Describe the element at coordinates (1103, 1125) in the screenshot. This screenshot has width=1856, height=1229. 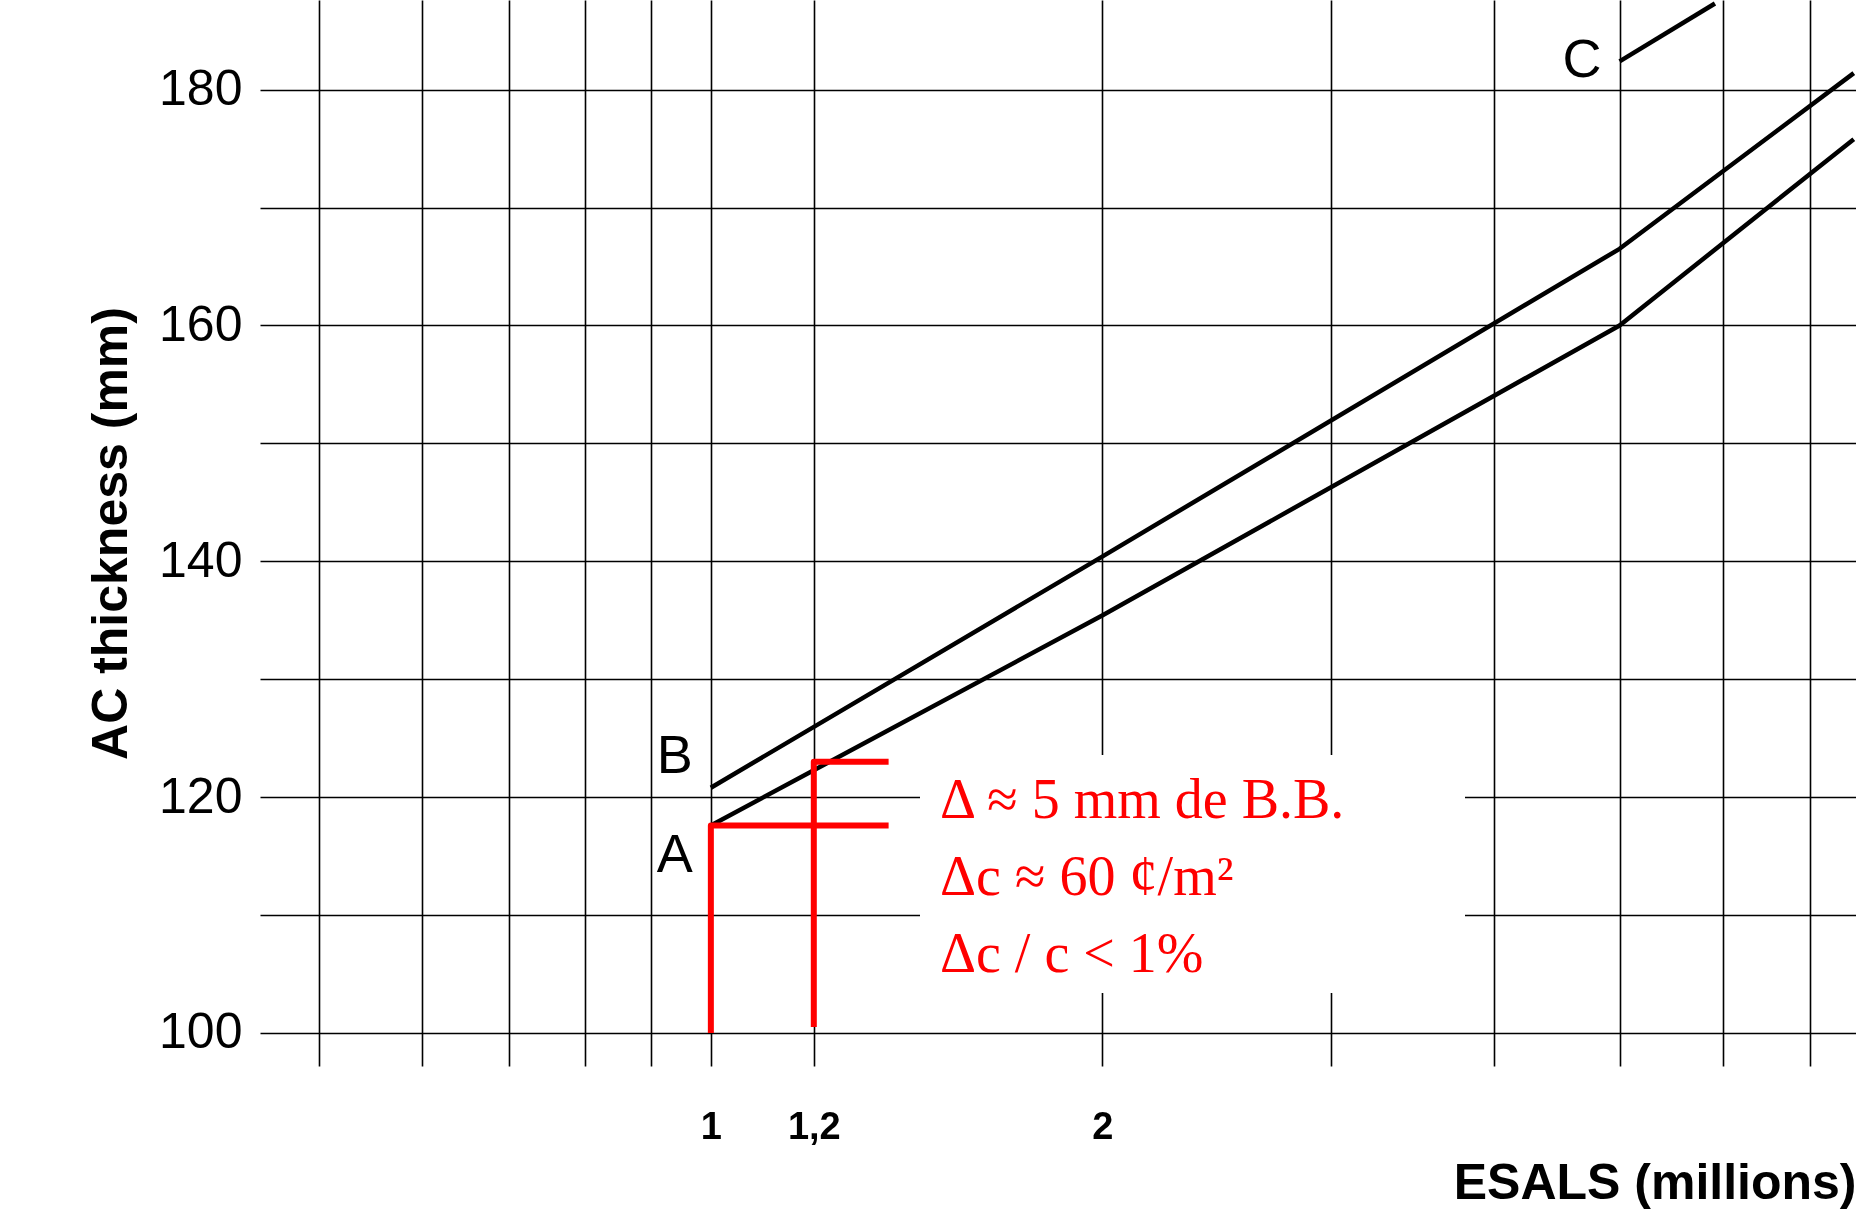
I see `x-tick-label: 2` at that location.